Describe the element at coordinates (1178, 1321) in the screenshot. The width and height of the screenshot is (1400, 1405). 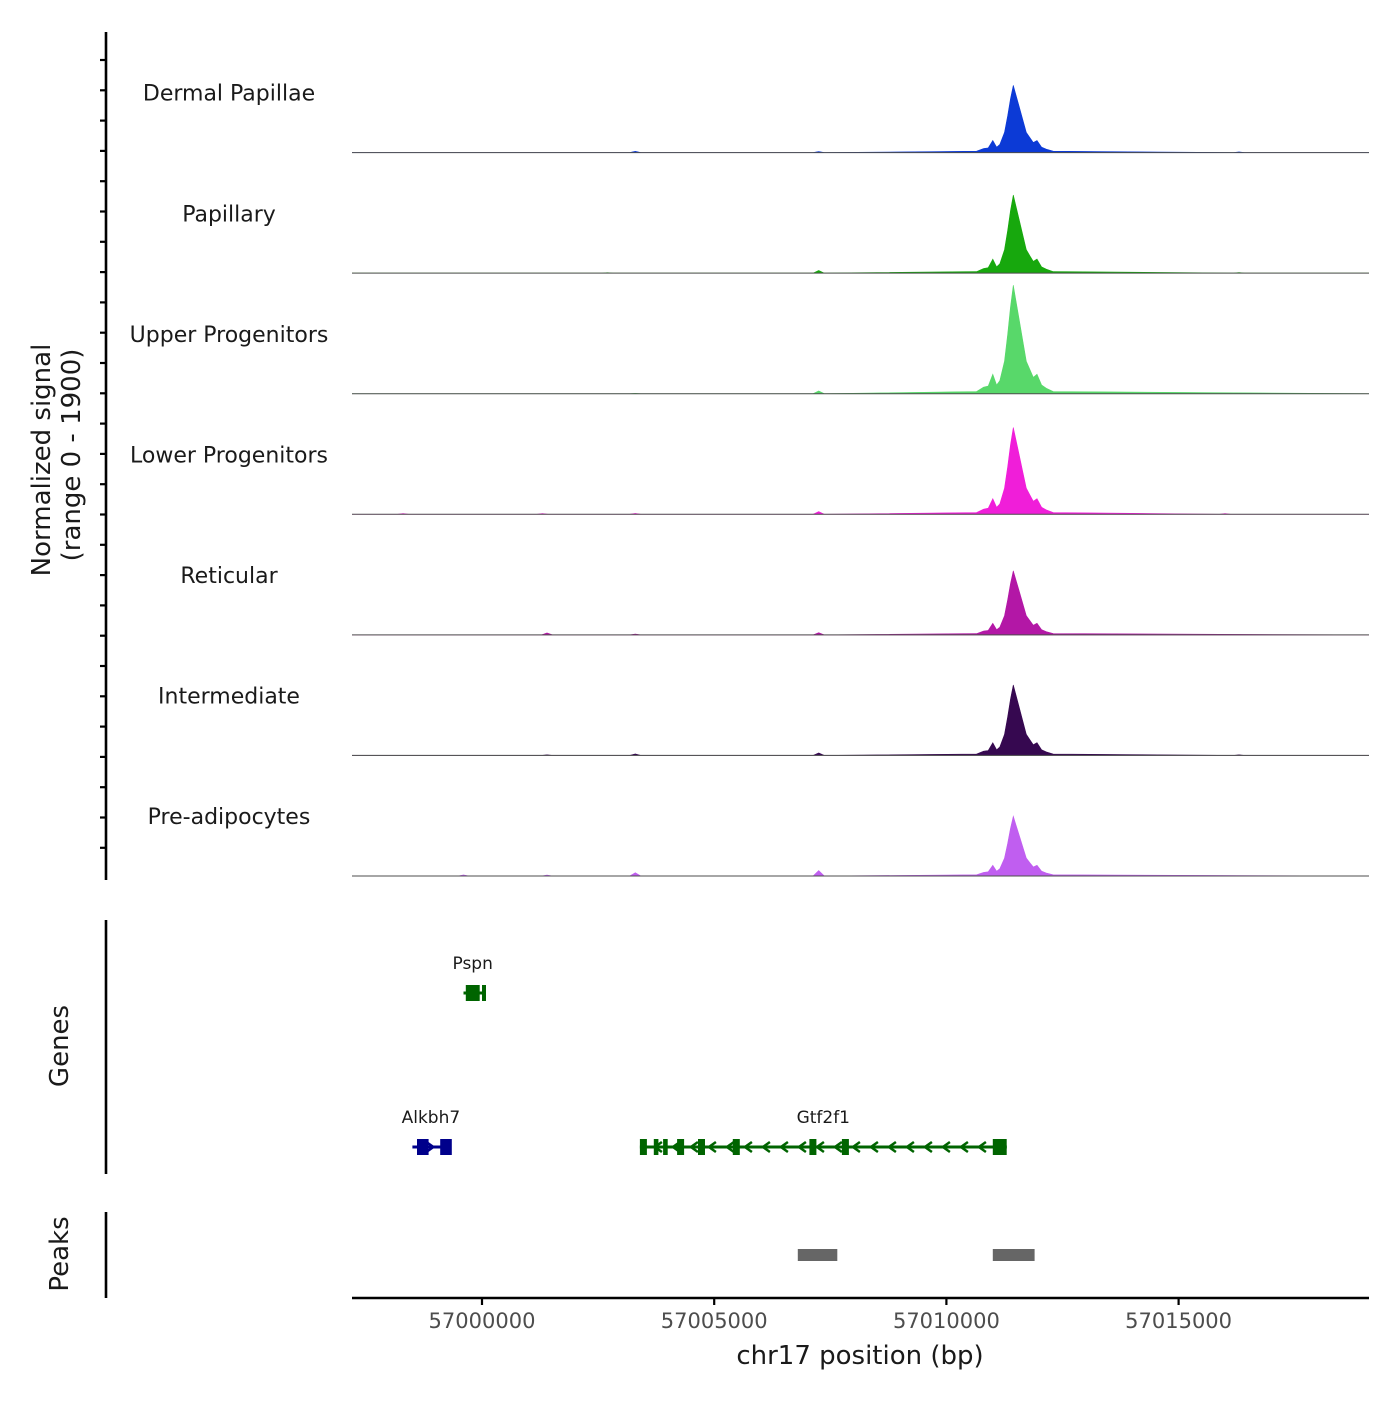
I see `x-tick-label: 57015000` at that location.